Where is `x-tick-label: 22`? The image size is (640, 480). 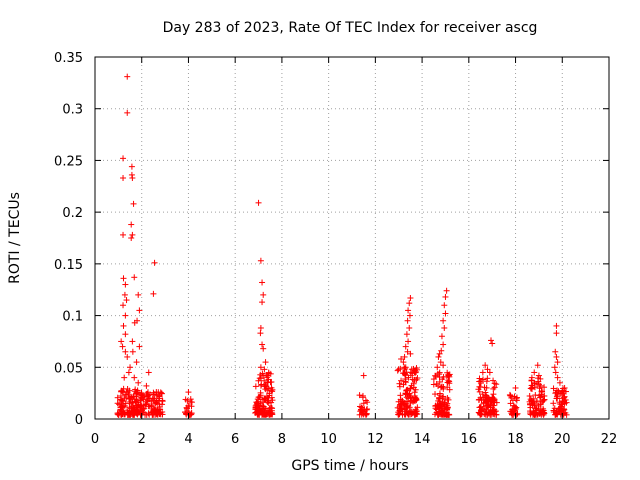
x-tick-label: 22 is located at coordinates (609, 439).